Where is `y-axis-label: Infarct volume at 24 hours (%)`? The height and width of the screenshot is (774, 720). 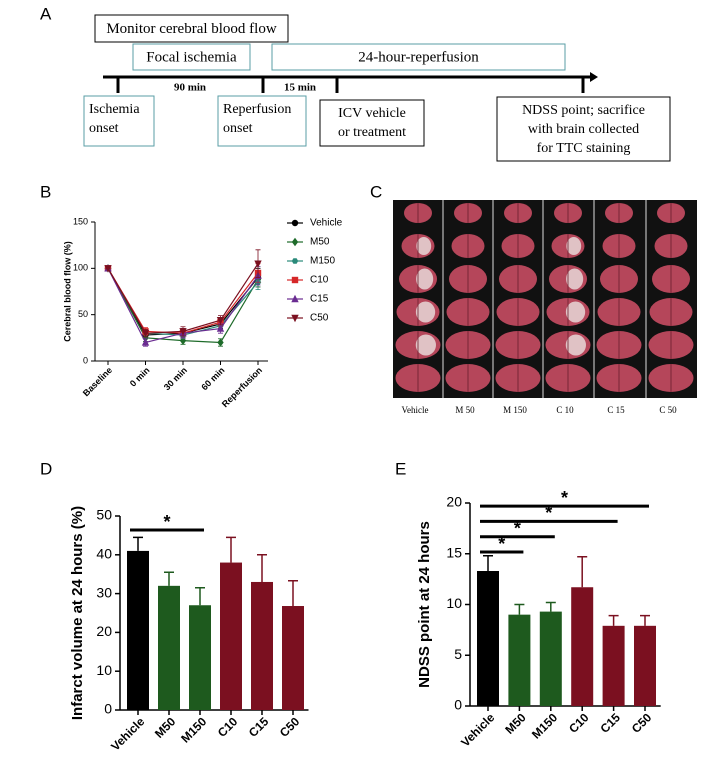
y-axis-label: Infarct volume at 24 hours (%) is located at coordinates (77, 613).